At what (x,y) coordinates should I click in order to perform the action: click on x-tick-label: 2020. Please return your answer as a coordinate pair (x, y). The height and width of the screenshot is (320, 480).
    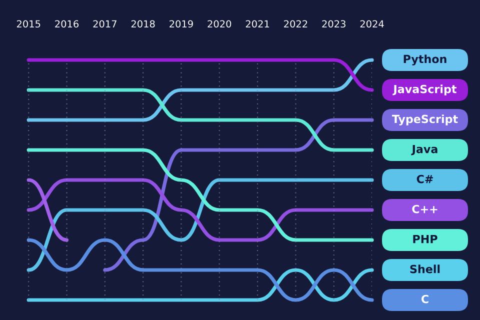
    Looking at the image, I should click on (220, 24).